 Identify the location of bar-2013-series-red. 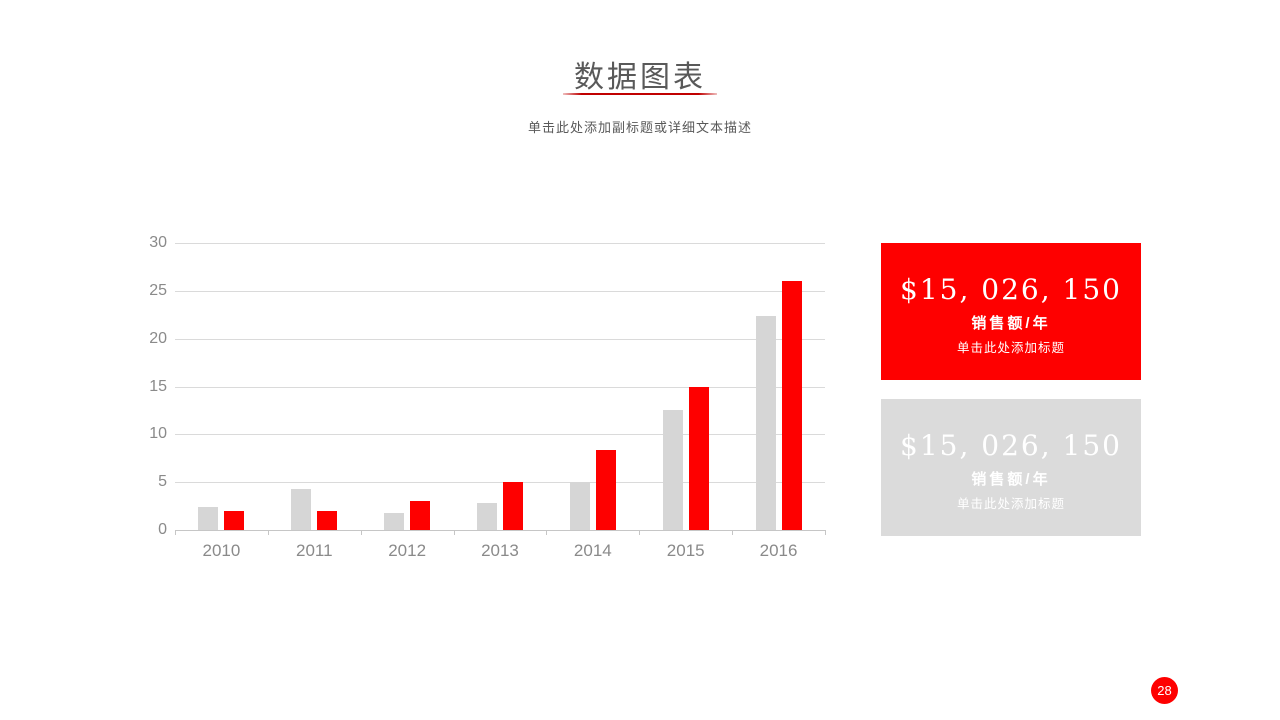
(513, 506).